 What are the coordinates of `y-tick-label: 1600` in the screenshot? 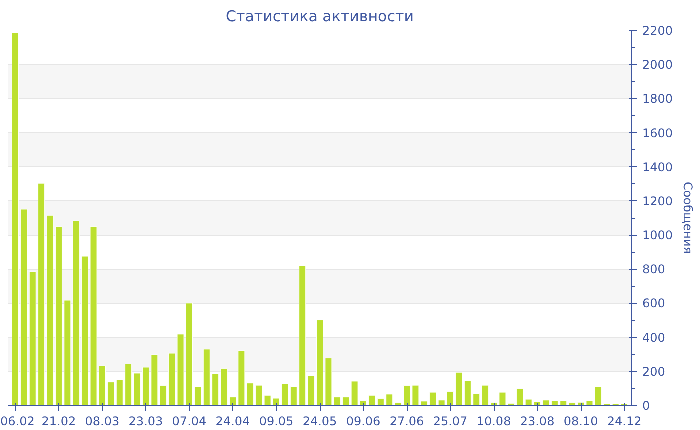 It's located at (658, 133).